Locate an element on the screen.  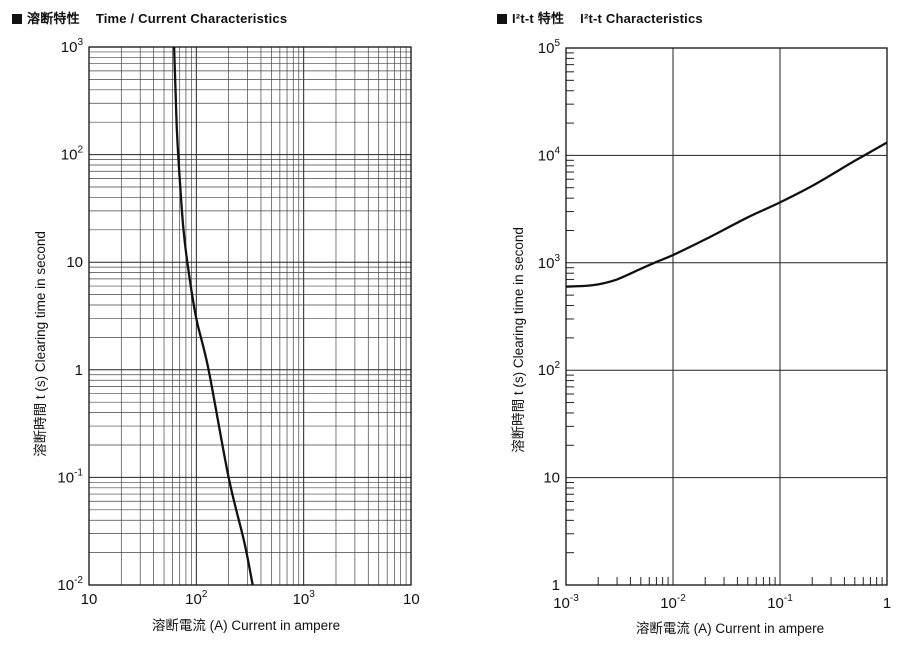
x-tick-label: 10² is located at coordinates (196, 598).